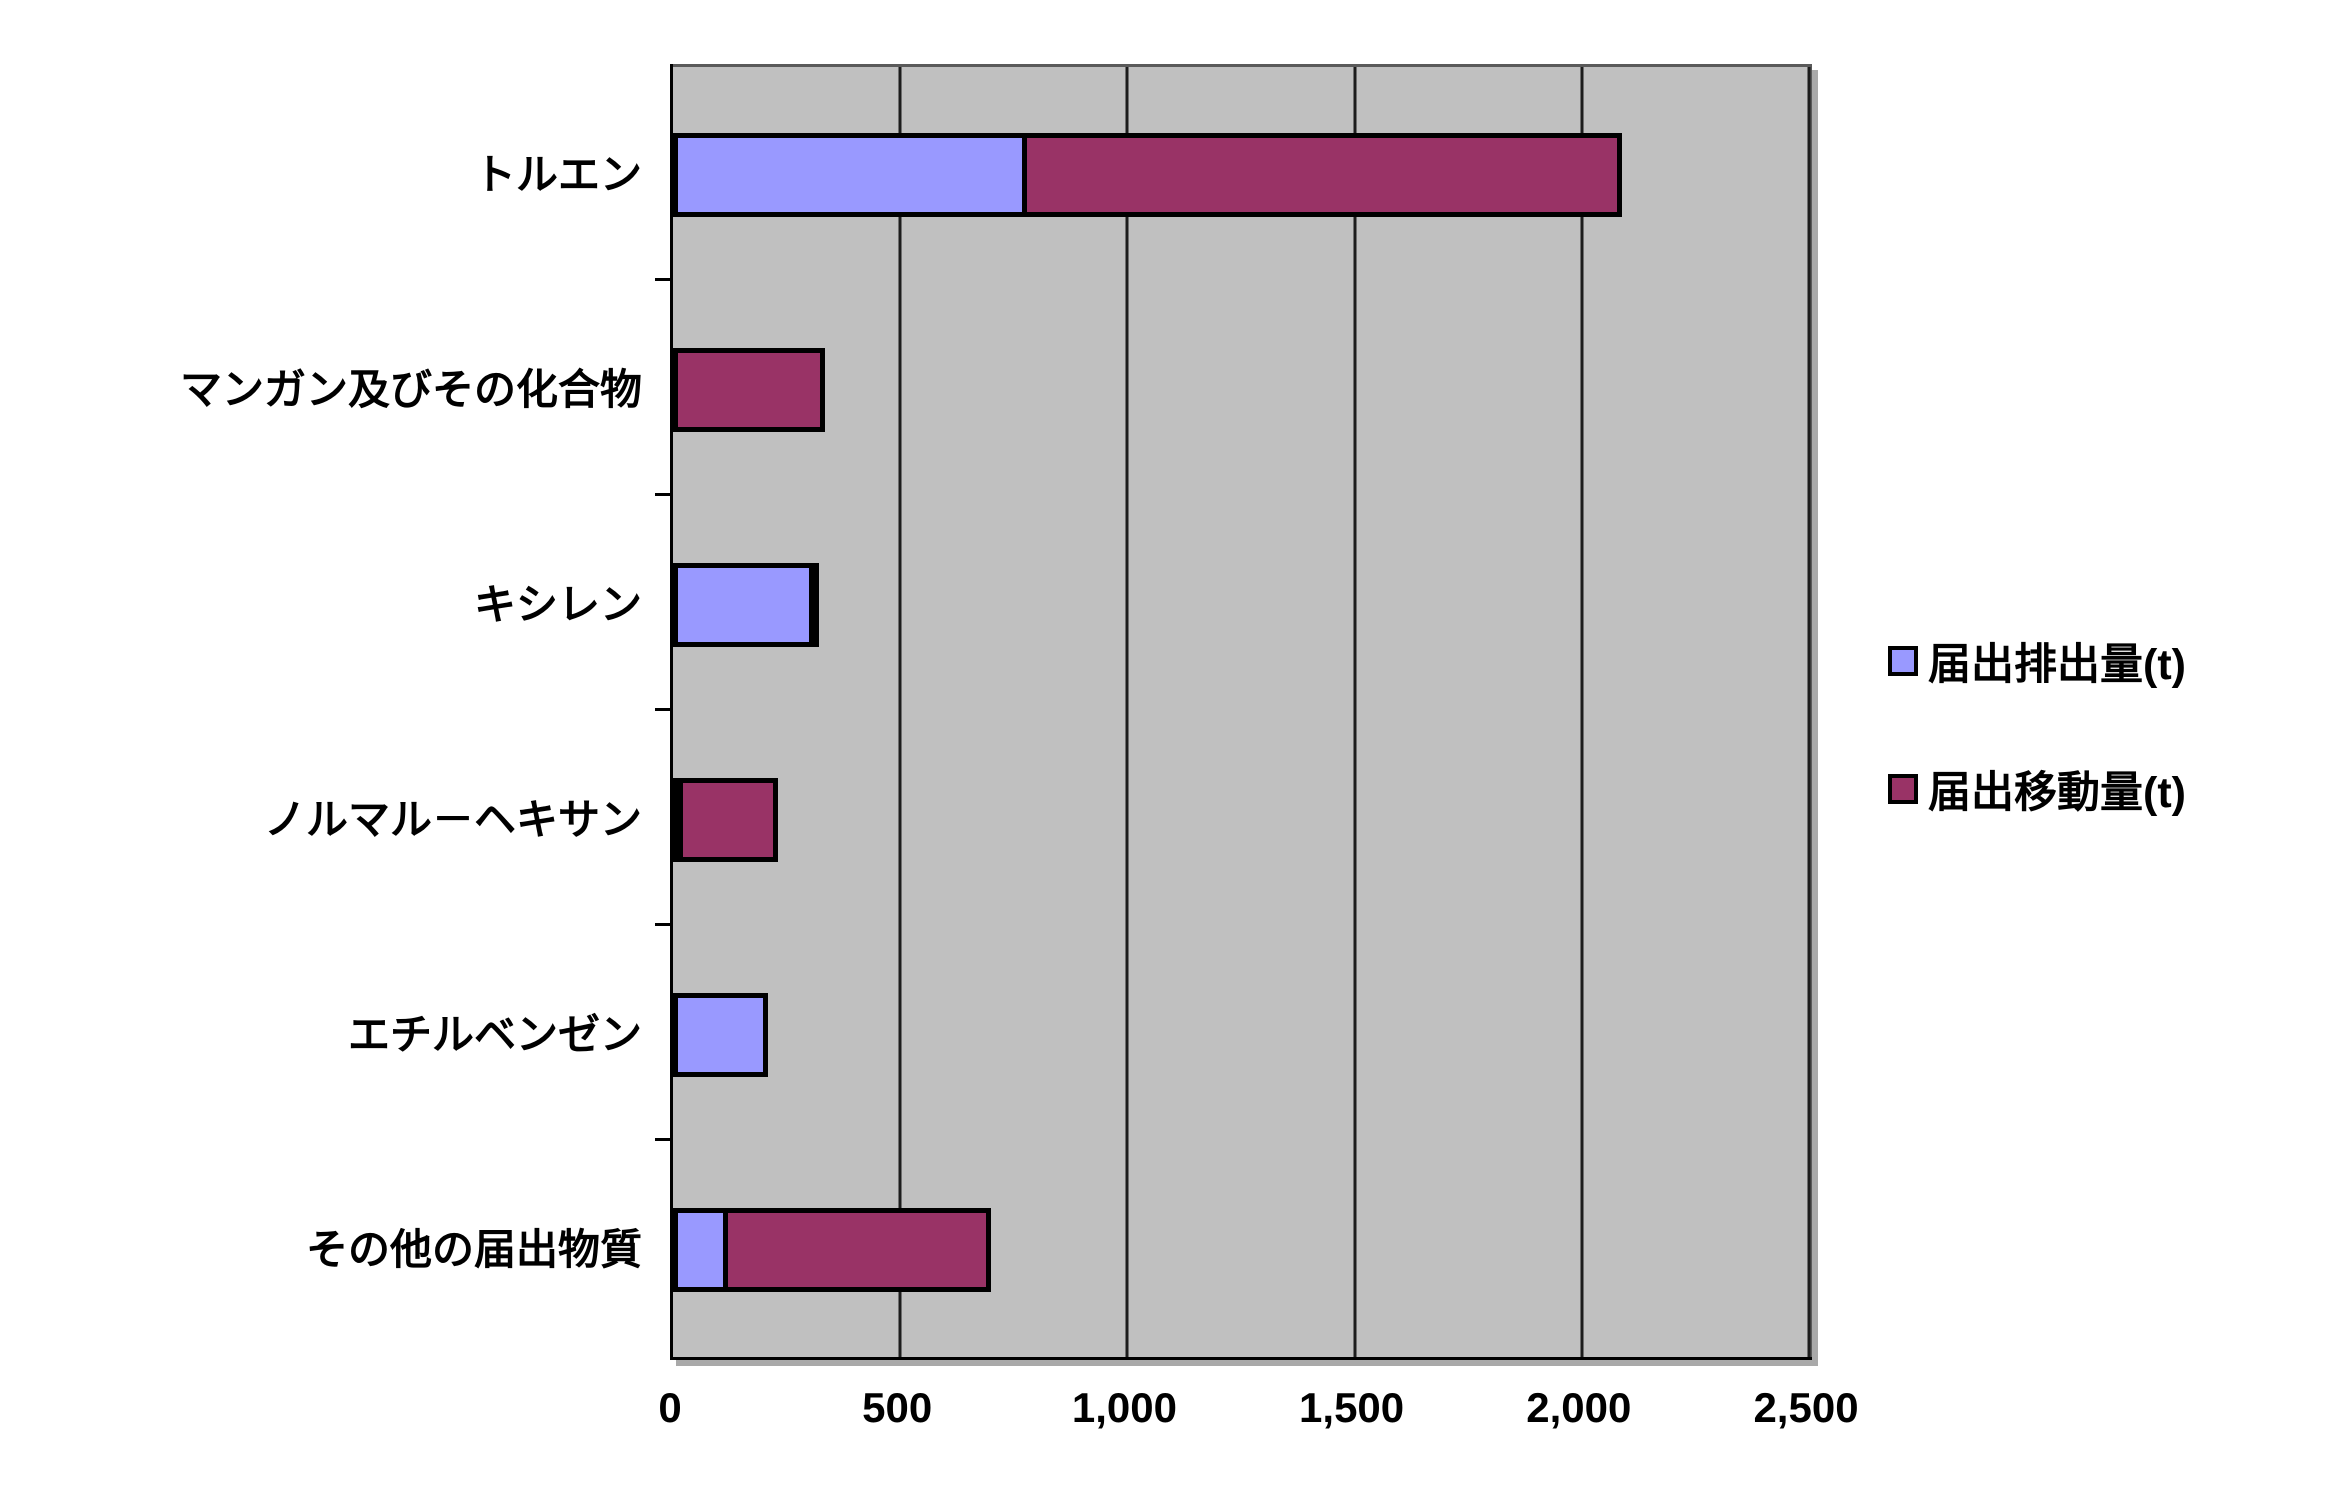 This screenshot has height=1492, width=2335. I want to click on x-tick-label-2500: 2,500, so click(1806, 1407).